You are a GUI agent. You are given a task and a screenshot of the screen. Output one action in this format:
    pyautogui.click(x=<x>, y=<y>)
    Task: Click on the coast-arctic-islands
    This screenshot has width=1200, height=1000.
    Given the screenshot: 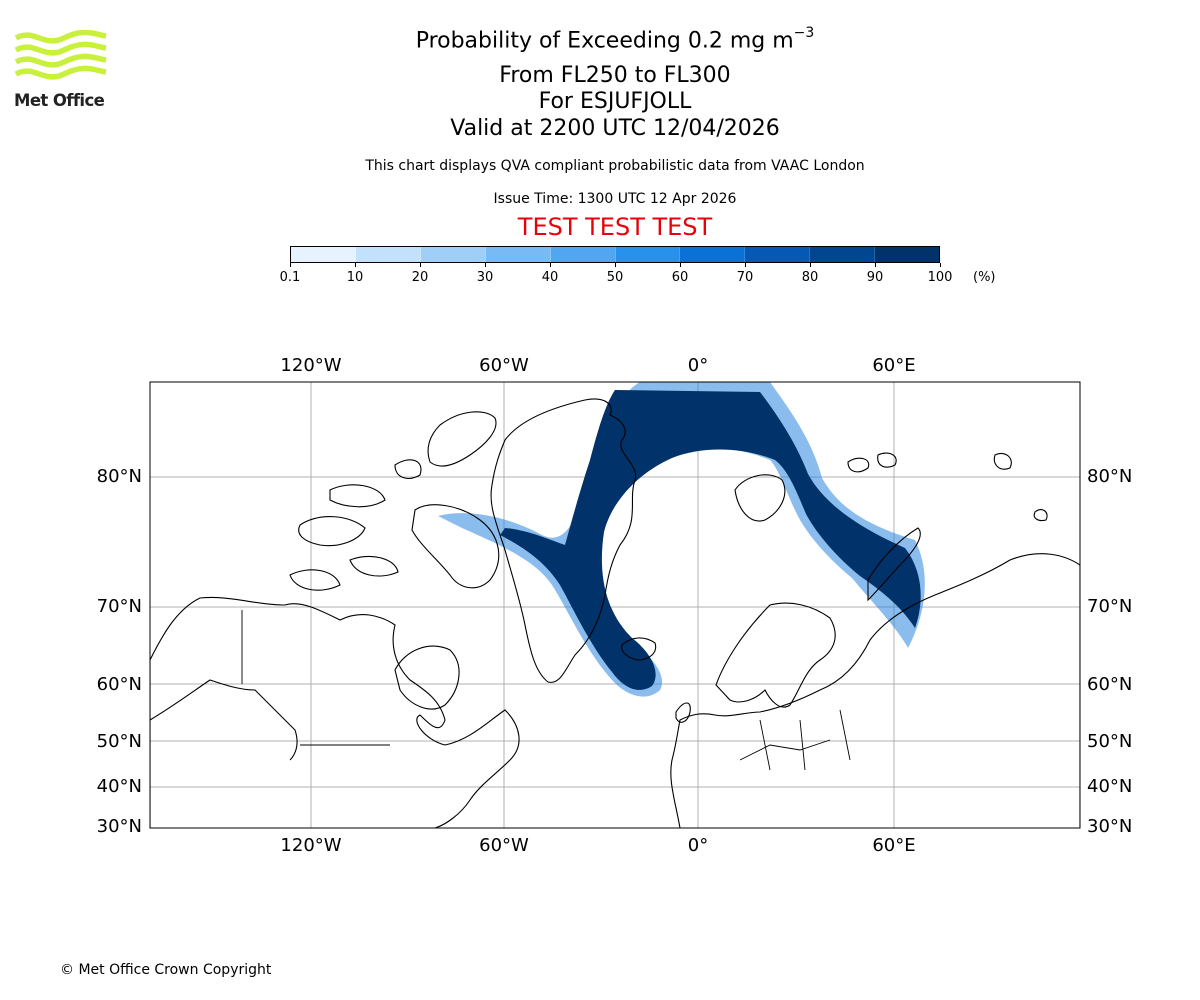 What is the action you would take?
    pyautogui.click(x=355, y=525)
    